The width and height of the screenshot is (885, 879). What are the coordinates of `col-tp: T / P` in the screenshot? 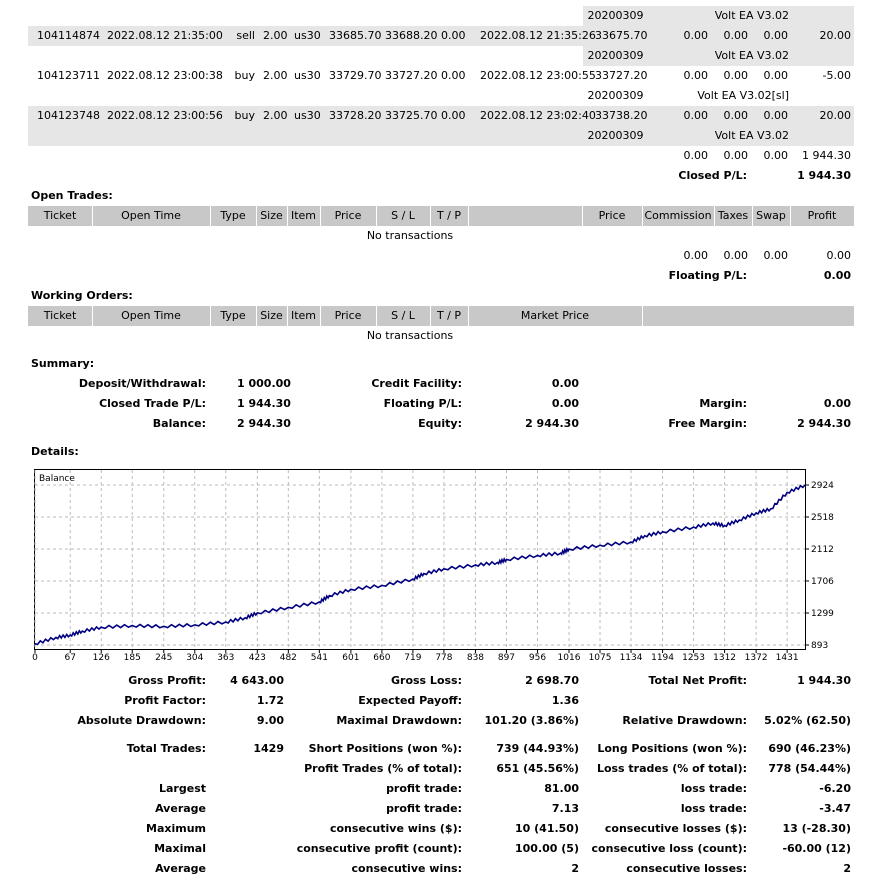 It's located at (449, 215).